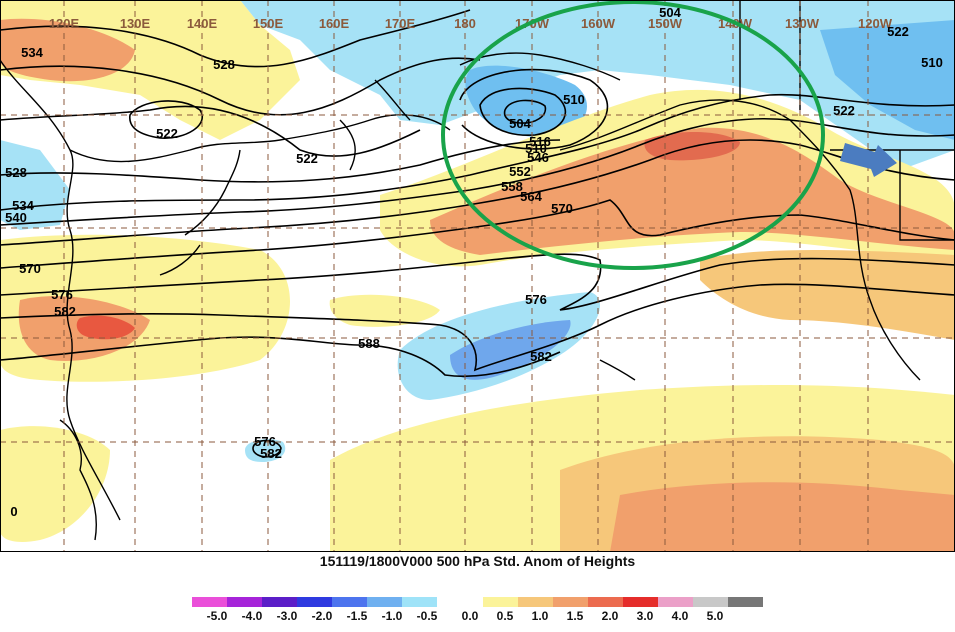 This screenshot has width=955, height=632. I want to click on lon-label: 150E, so click(268, 23).